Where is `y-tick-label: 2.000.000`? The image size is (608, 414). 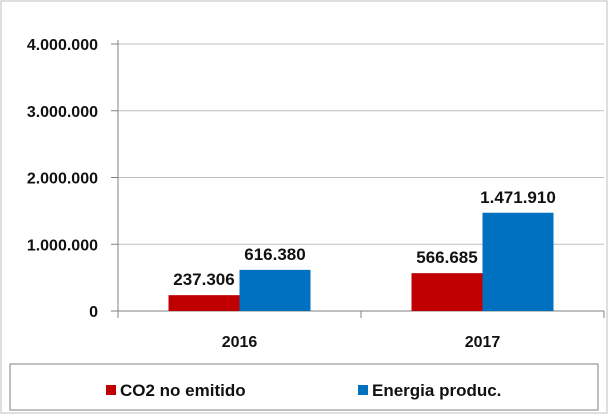
y-tick-label: 2.000.000 is located at coordinates (62, 179).